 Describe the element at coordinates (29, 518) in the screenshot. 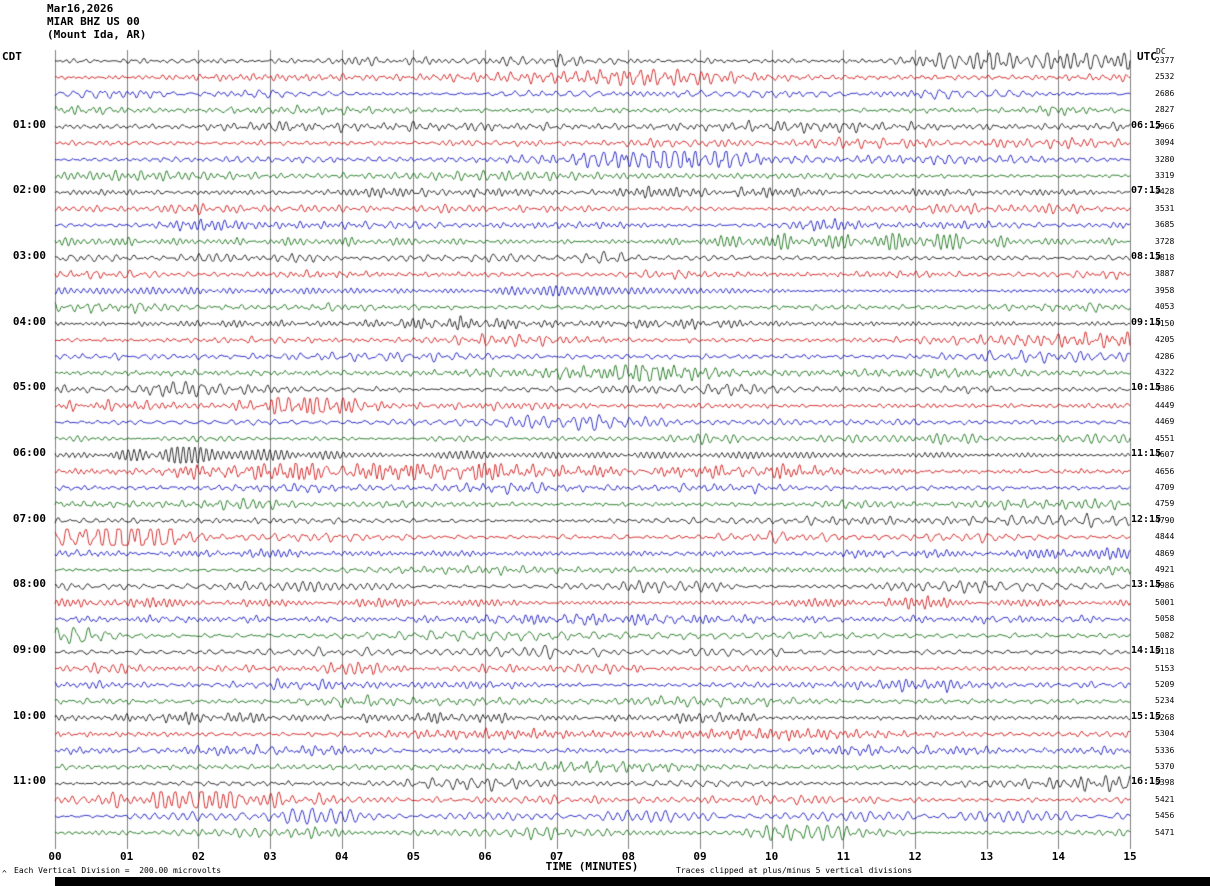

I see `hour-label-left: 07:00` at that location.